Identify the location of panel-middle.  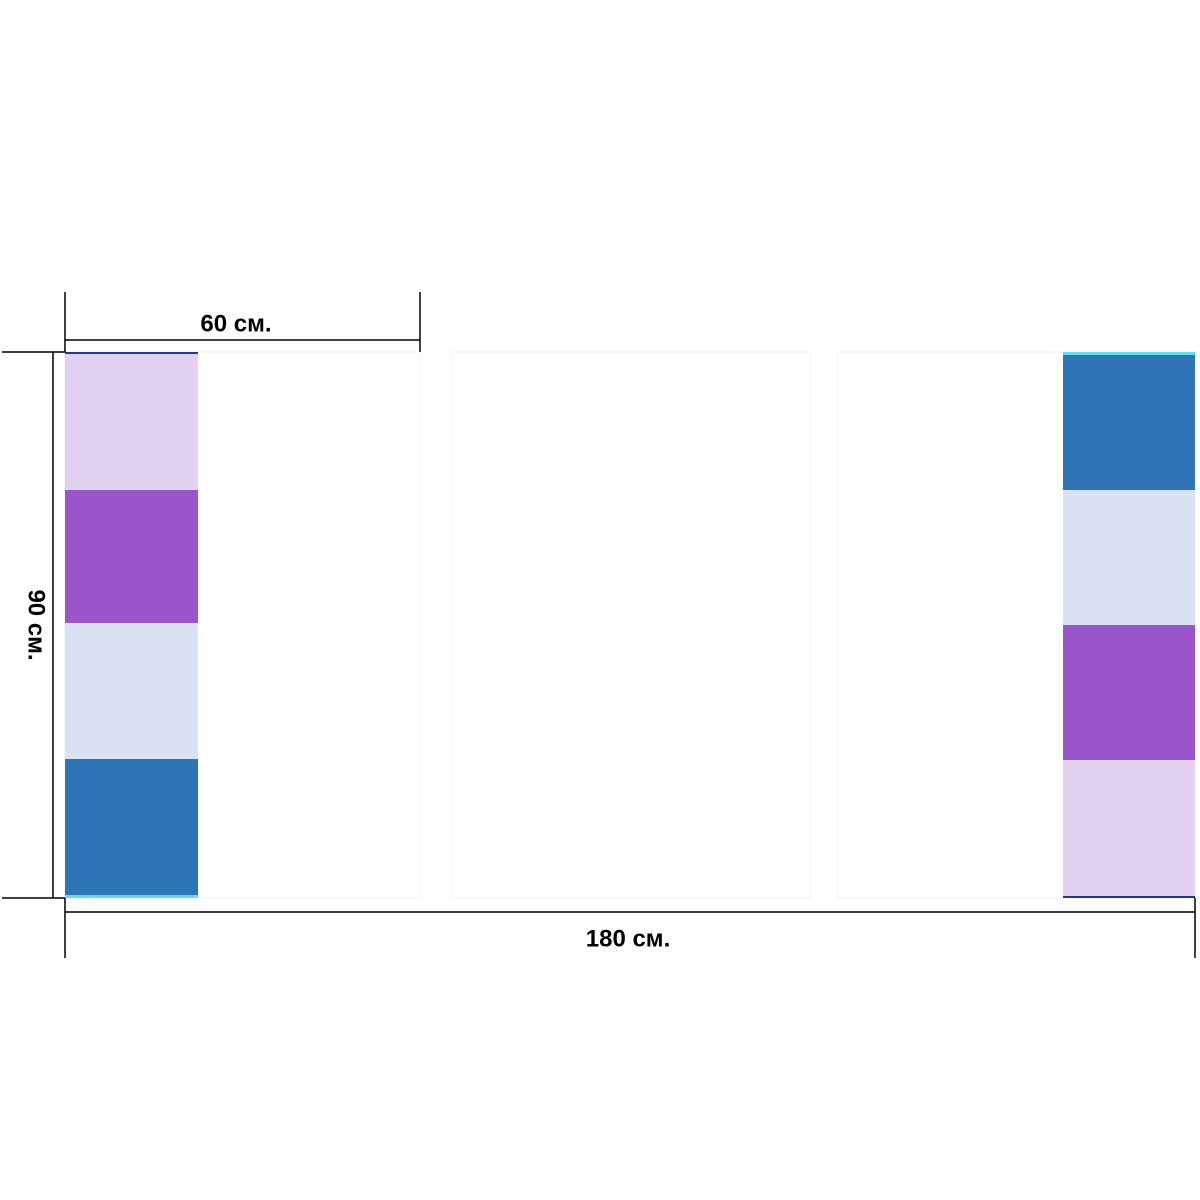
(631, 625).